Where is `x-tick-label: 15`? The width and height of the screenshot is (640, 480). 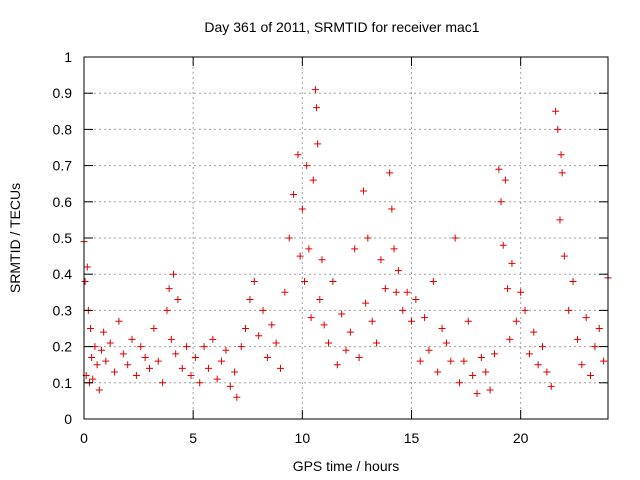
x-tick-label: 15 is located at coordinates (412, 438).